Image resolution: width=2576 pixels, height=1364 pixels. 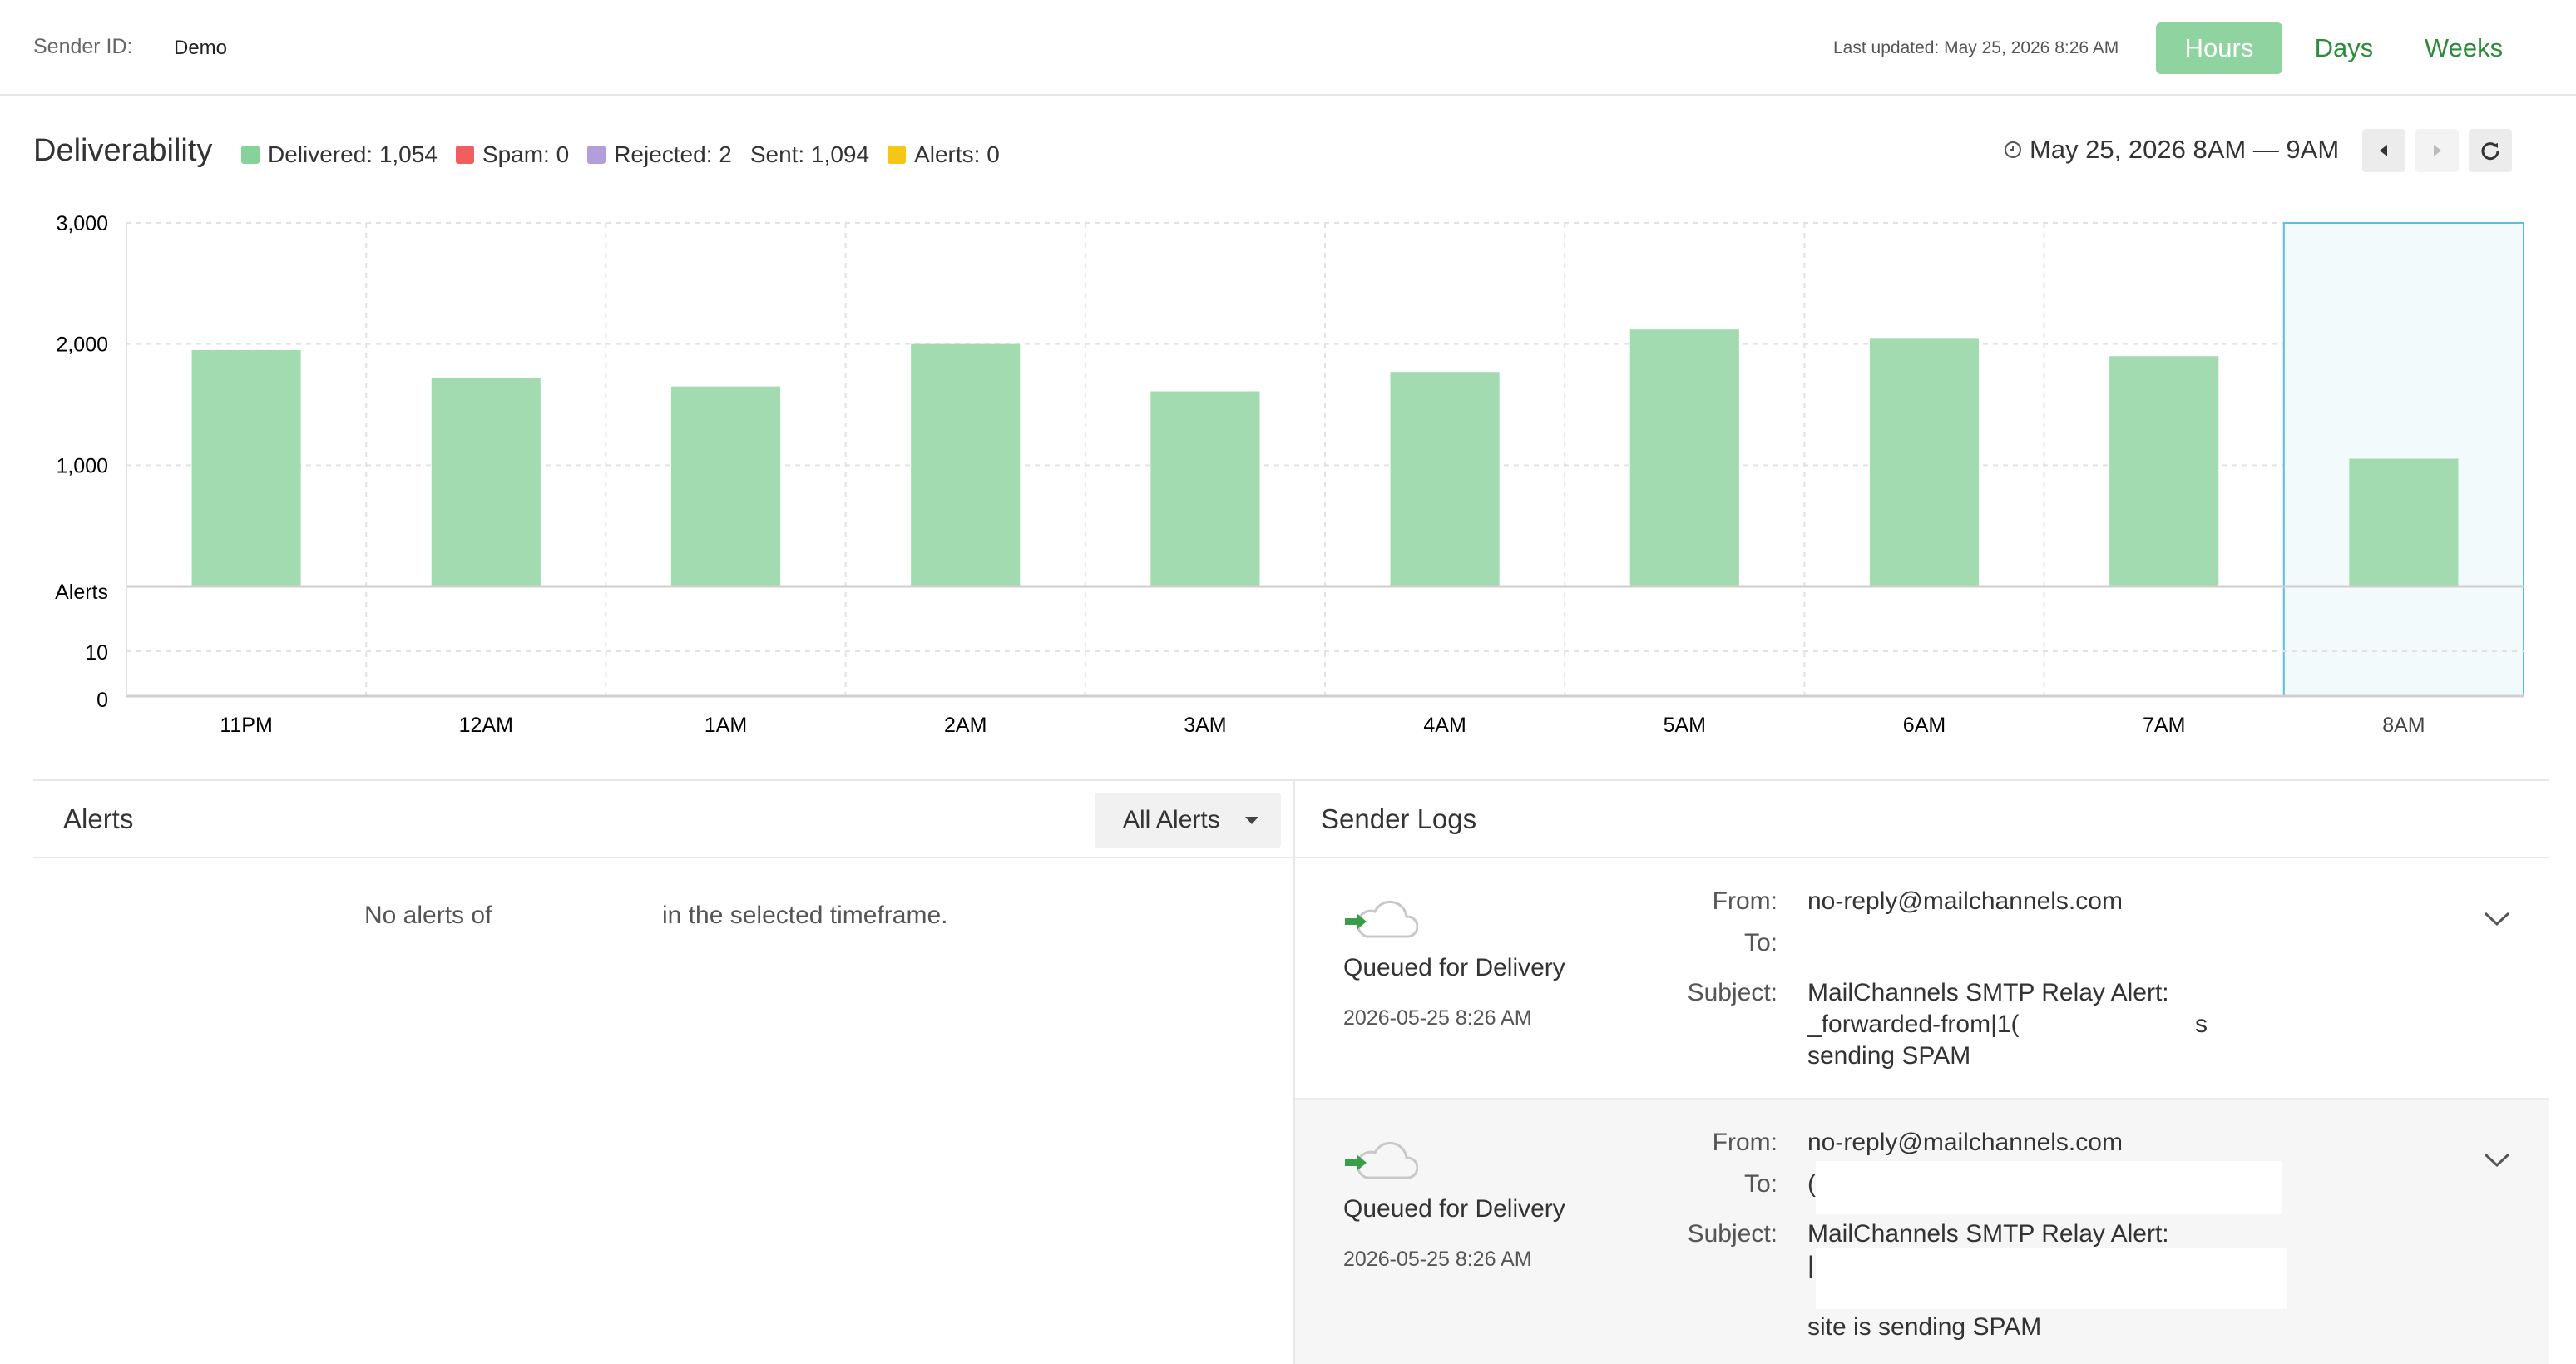 What do you see at coordinates (428, 915) in the screenshot?
I see `no-alerts-prefix: No alerts of` at bounding box center [428, 915].